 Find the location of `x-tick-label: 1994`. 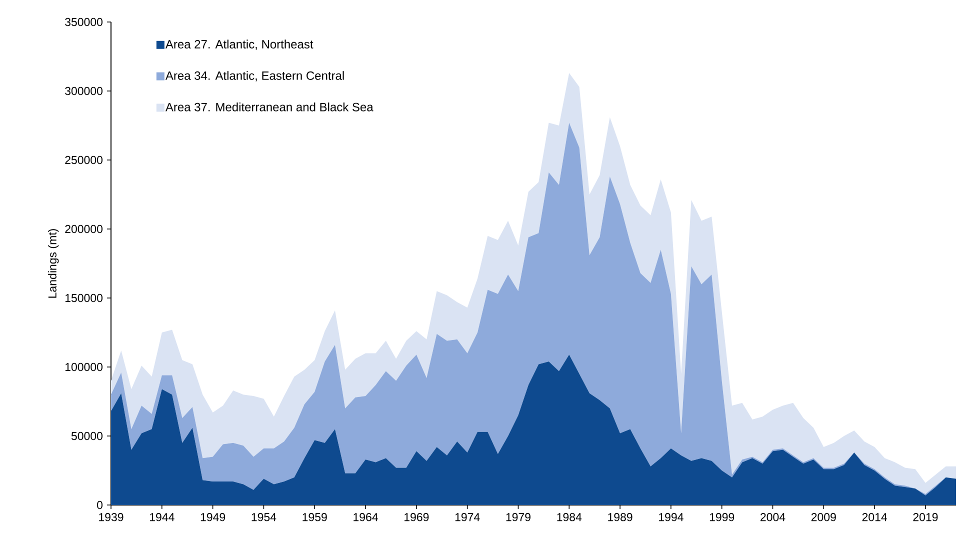

x-tick-label: 1994 is located at coordinates (671, 517).